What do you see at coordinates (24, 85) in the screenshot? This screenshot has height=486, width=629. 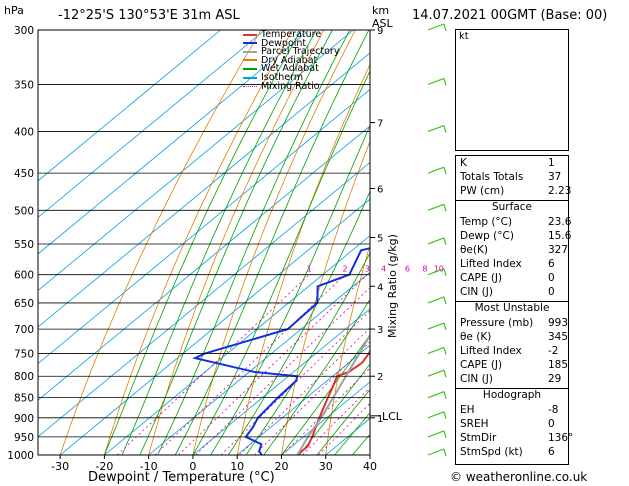 I see `pressure-tick-label: 350` at bounding box center [24, 85].